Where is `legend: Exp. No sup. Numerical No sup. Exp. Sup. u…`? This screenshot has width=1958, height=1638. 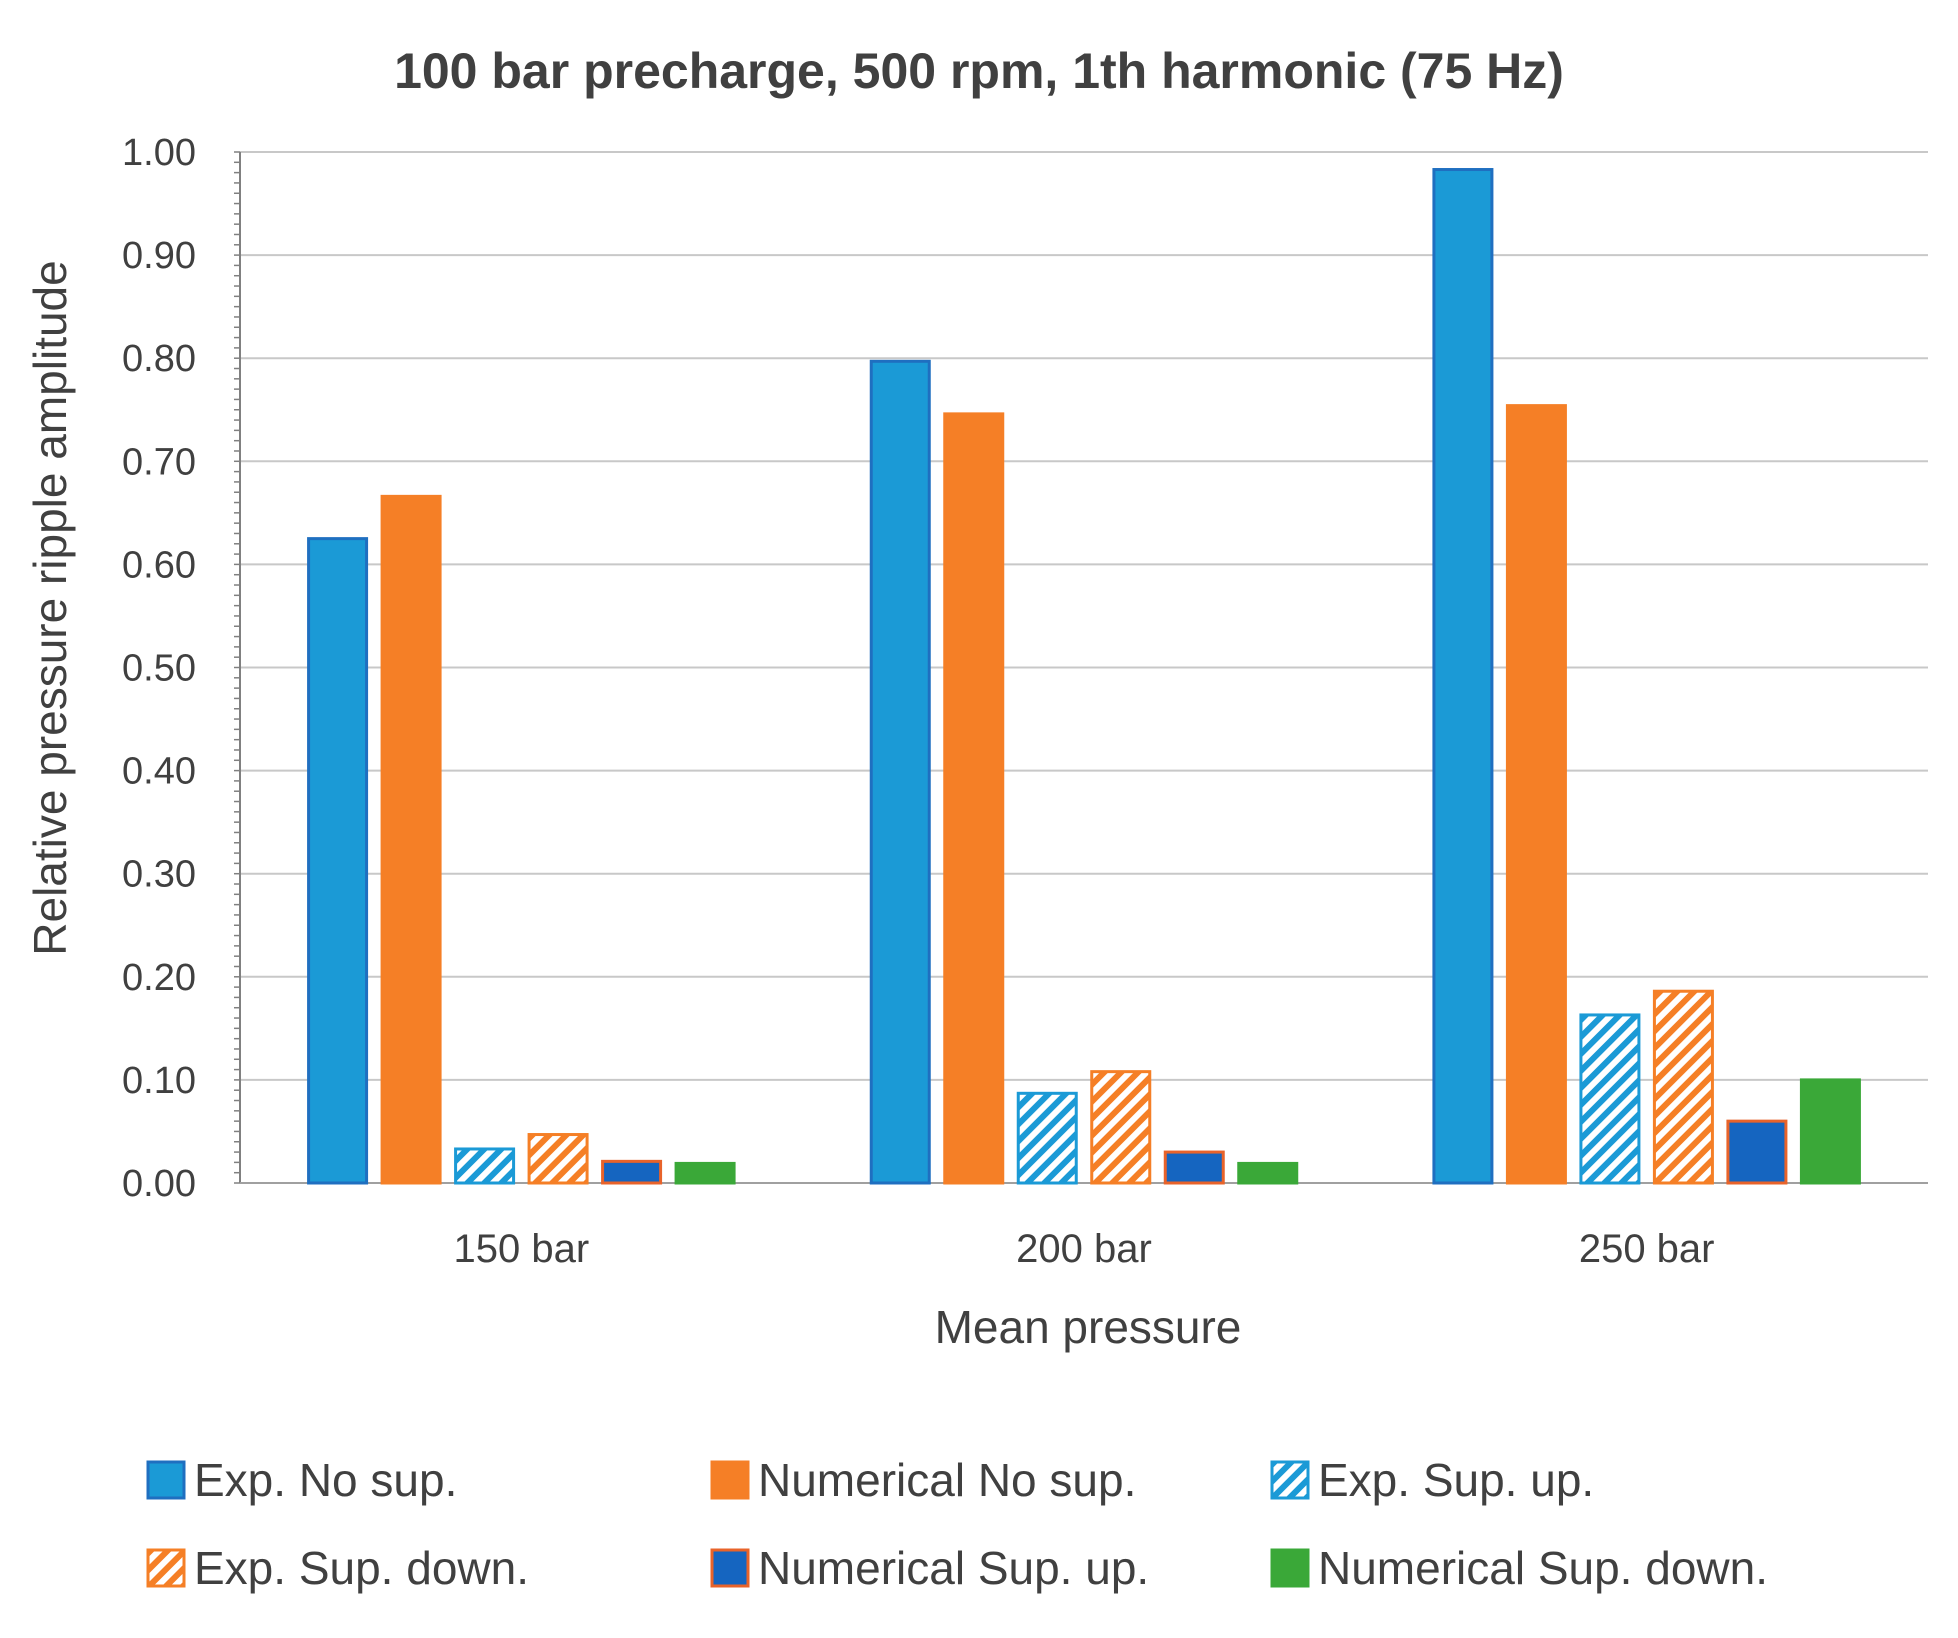
legend: Exp. No sup. Numerical No sup. Exp. Sup. u… is located at coordinates (957, 1524).